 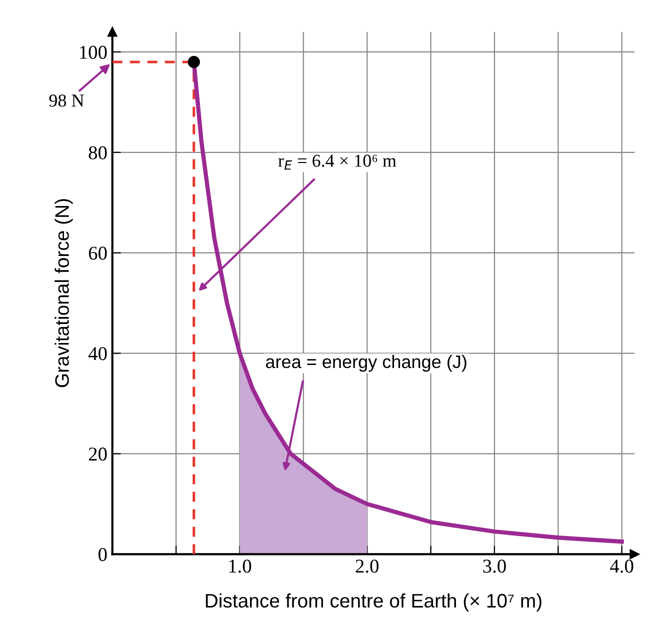 What do you see at coordinates (102, 555) in the screenshot?
I see `y-tick-label: 0` at bounding box center [102, 555].